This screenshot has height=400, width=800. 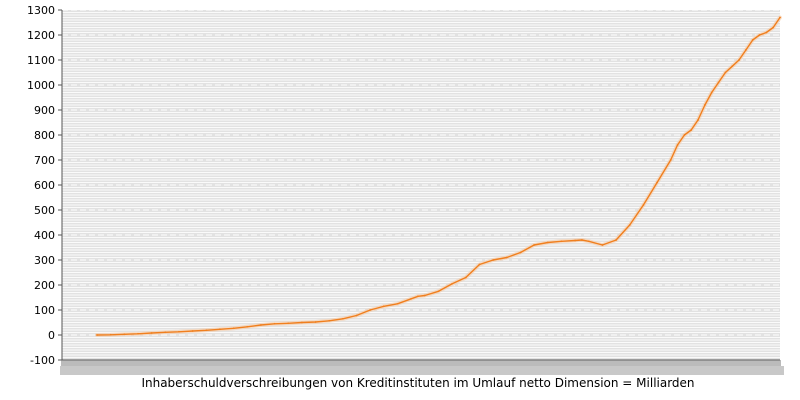 What do you see at coordinates (41, 60) in the screenshot?
I see `y-tick-label: 1100` at bounding box center [41, 60].